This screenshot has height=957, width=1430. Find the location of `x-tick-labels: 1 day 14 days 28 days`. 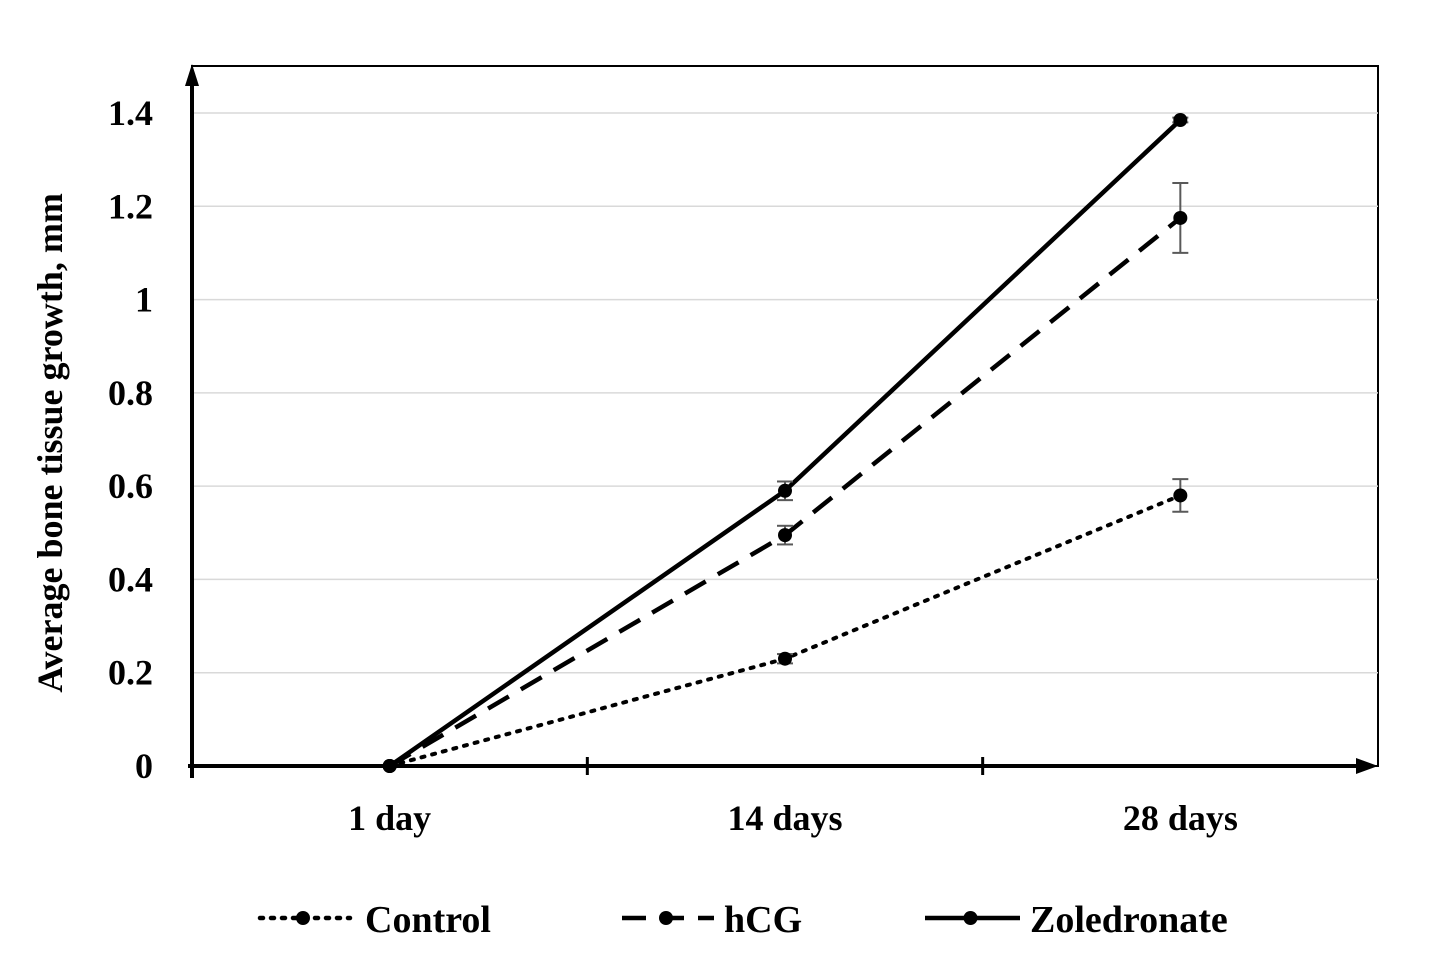

x-tick-labels: 1 day 14 days 28 days is located at coordinates (793, 818).